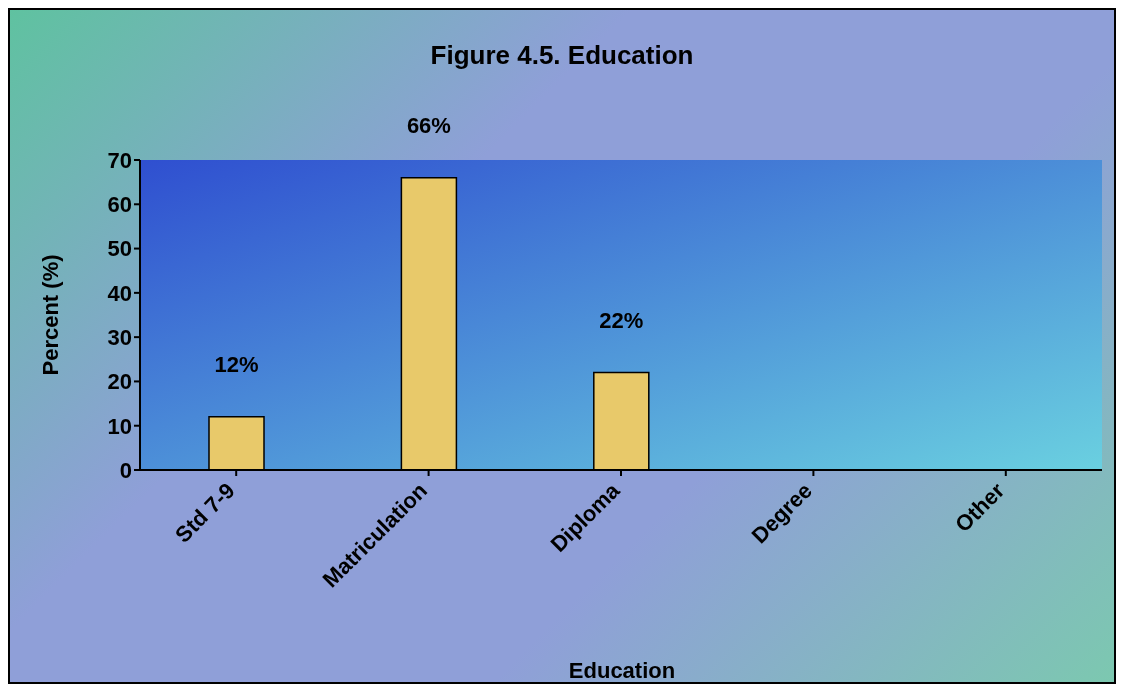 The height and width of the screenshot is (691, 1122). I want to click on x-axis-title: Education, so click(622, 671).